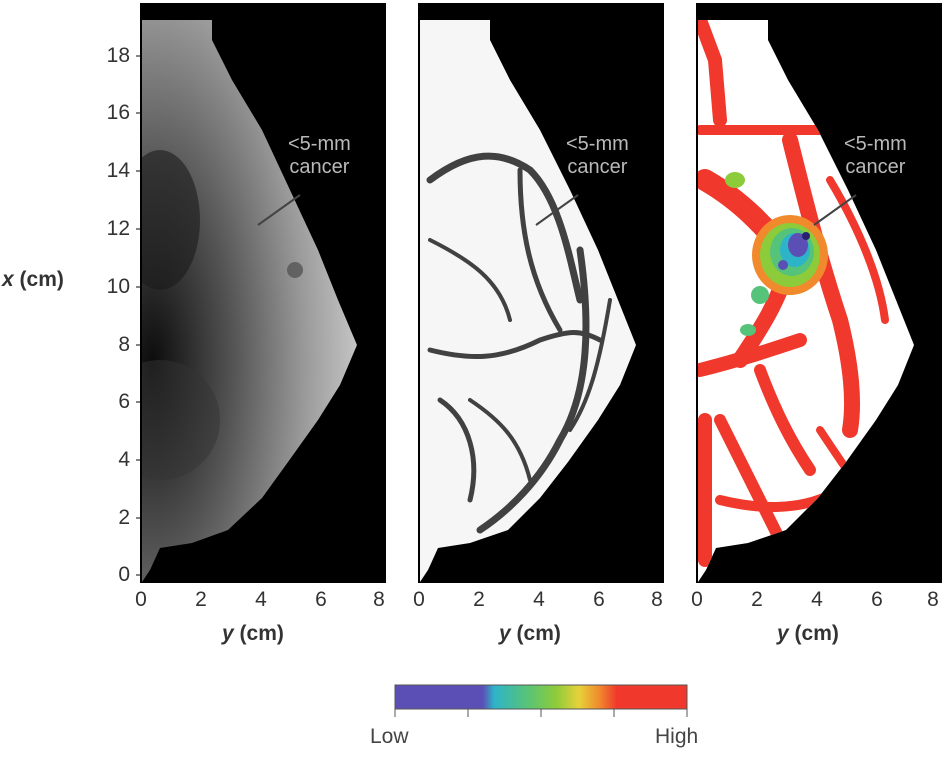  I want to click on y-axis-label-unit: (cm), so click(41, 279).